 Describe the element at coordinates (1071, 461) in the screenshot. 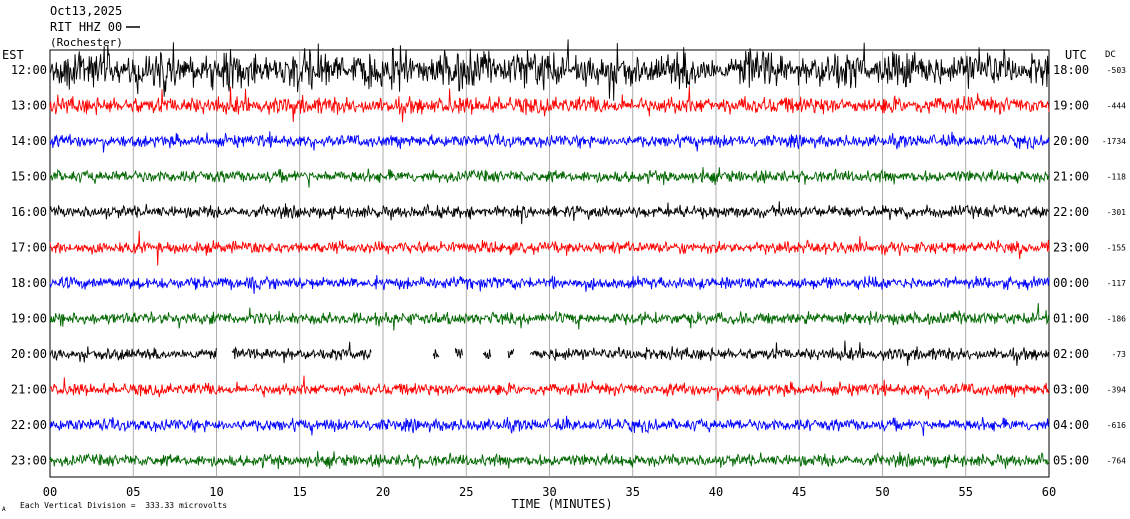

I see `utc-hour-label: 05:00` at that location.